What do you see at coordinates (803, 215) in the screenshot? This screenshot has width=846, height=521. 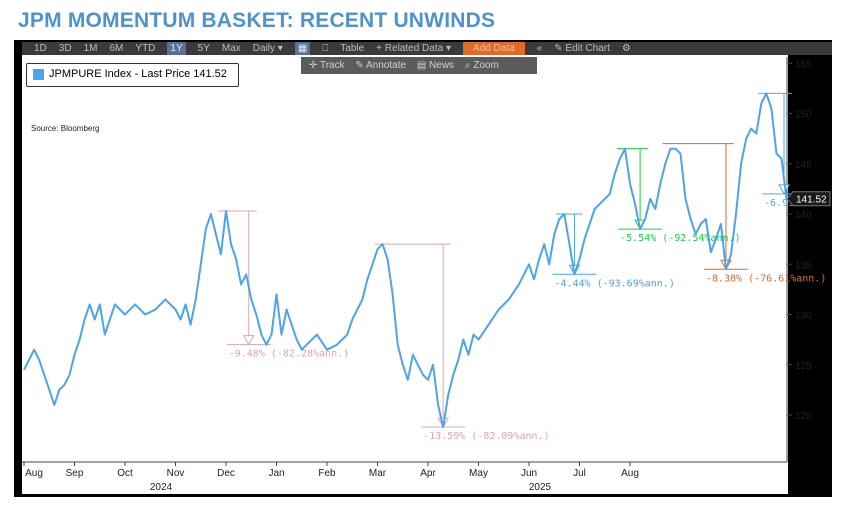 I see `y-tick-label: 140` at bounding box center [803, 215].